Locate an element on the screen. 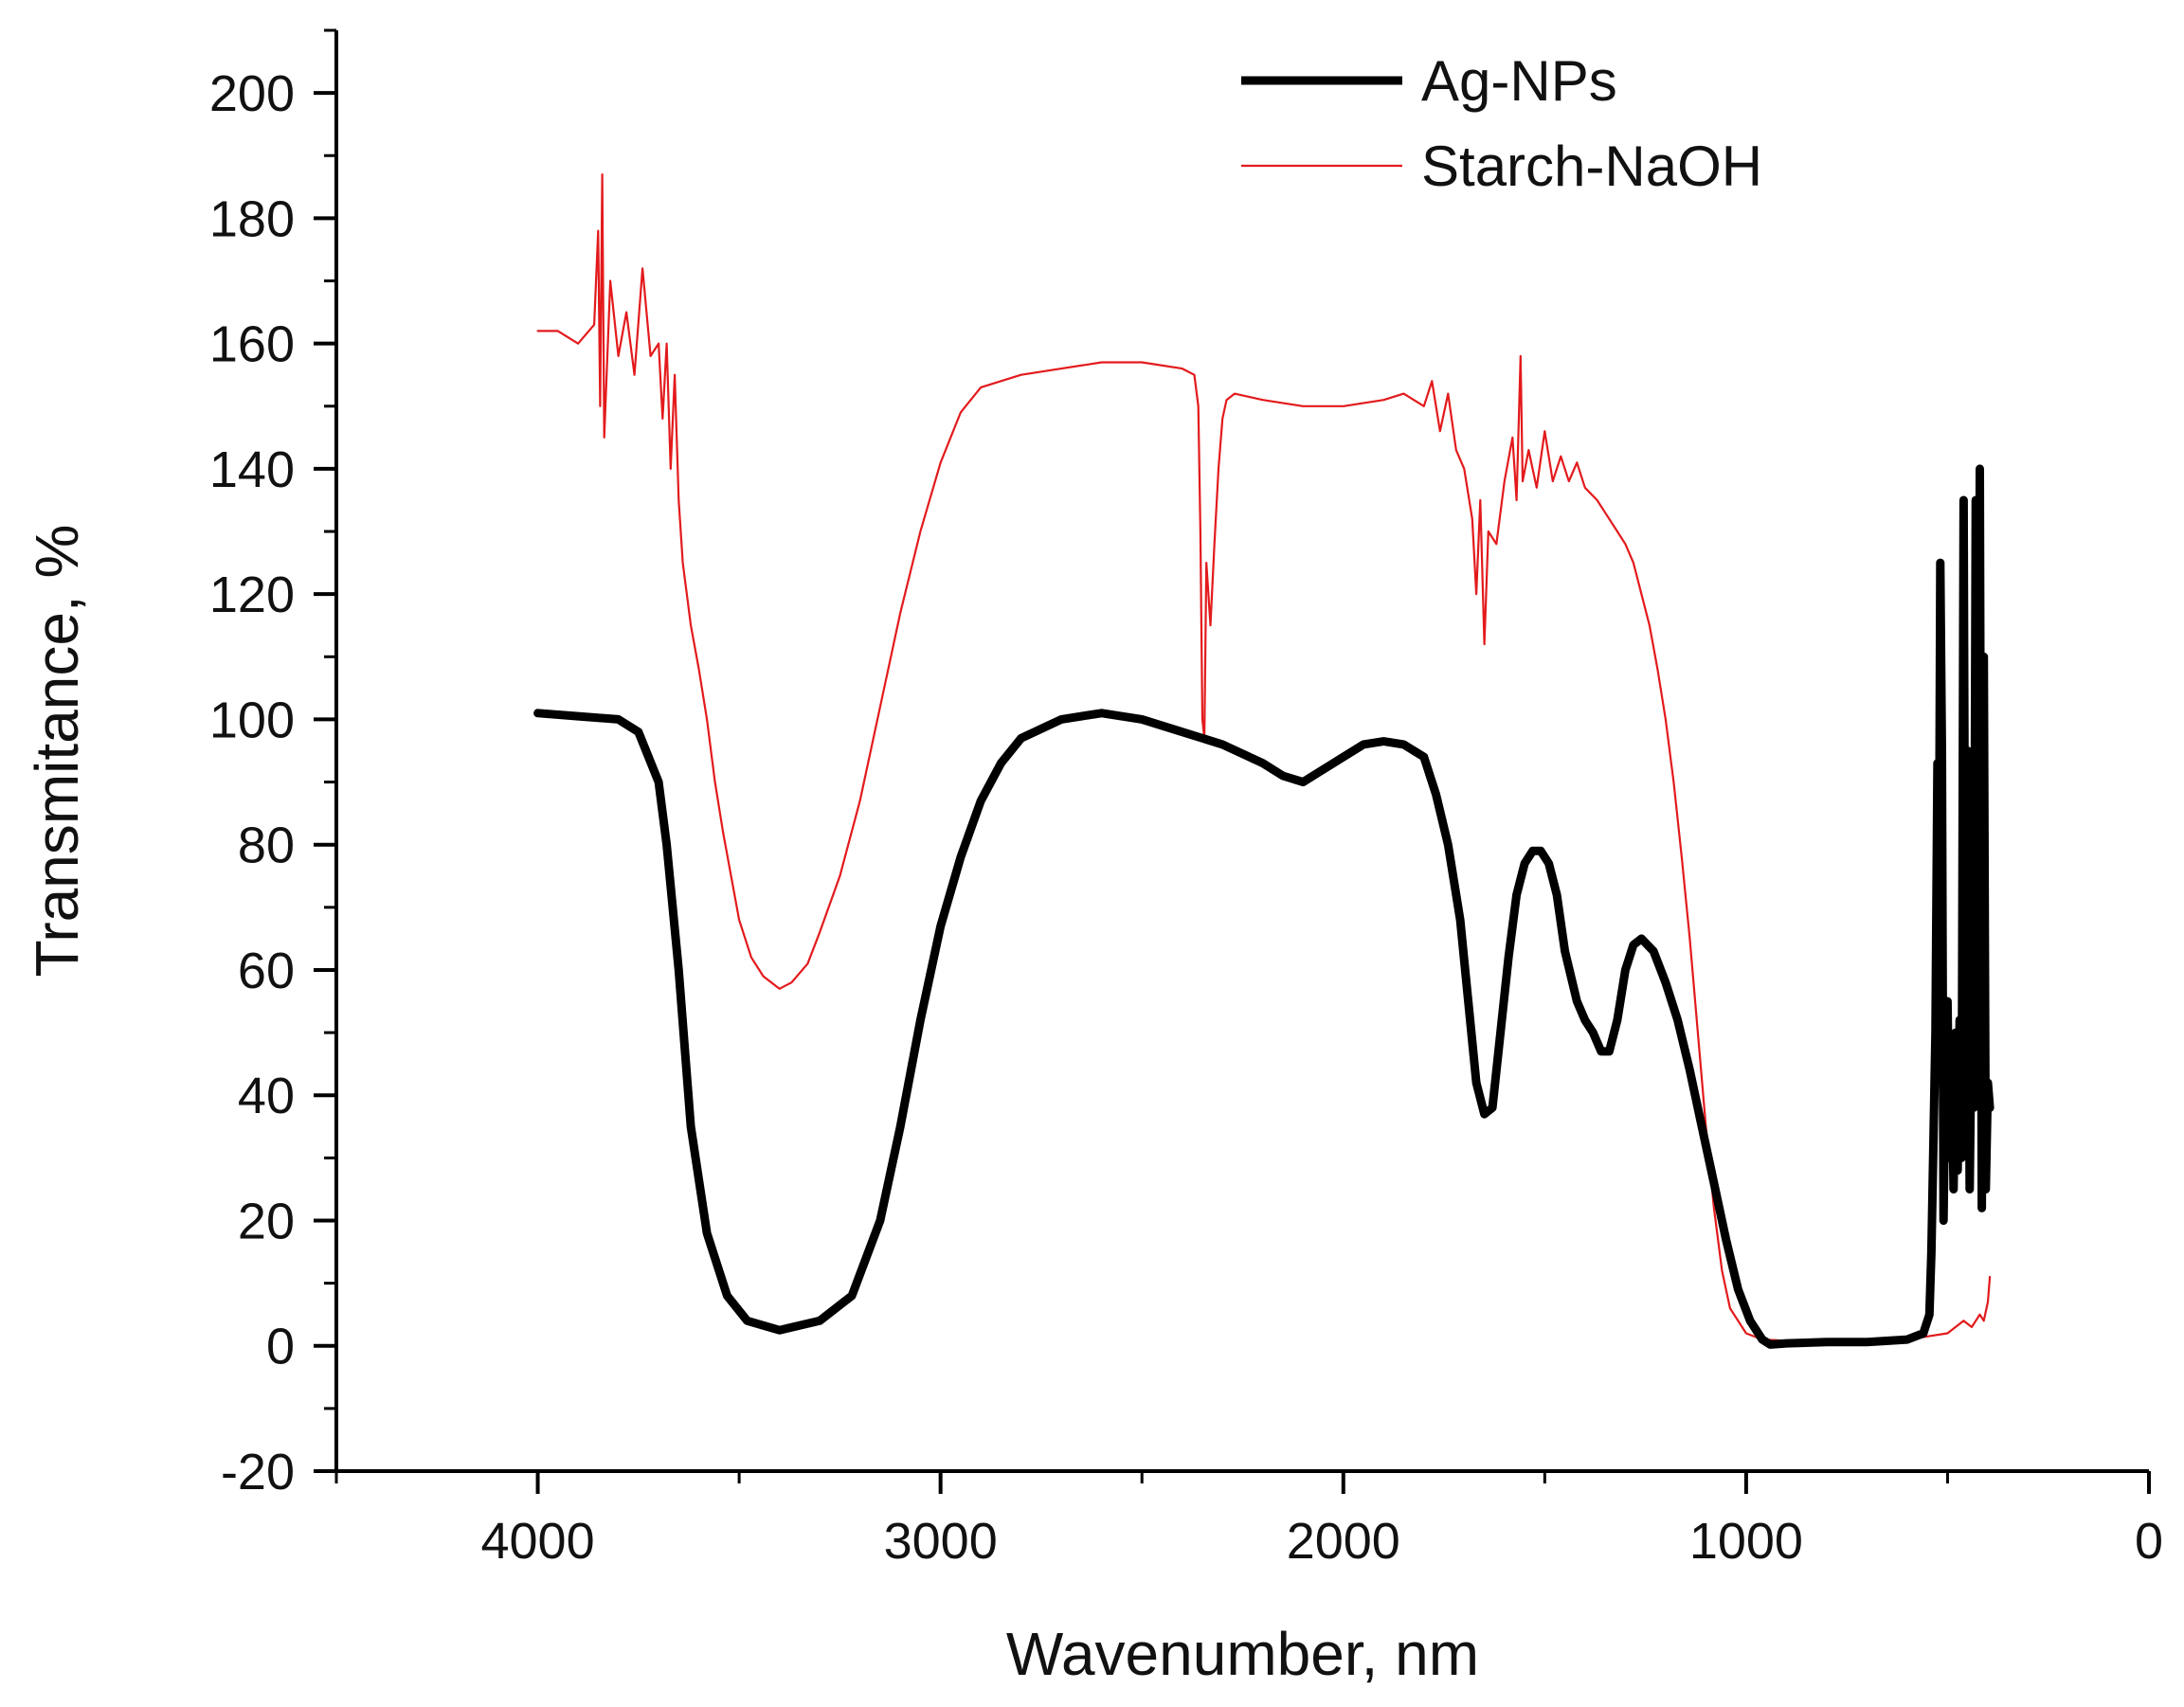 This screenshot has width=2184, height=1707. y-axis-title: Transmitance, % is located at coordinates (57, 751).